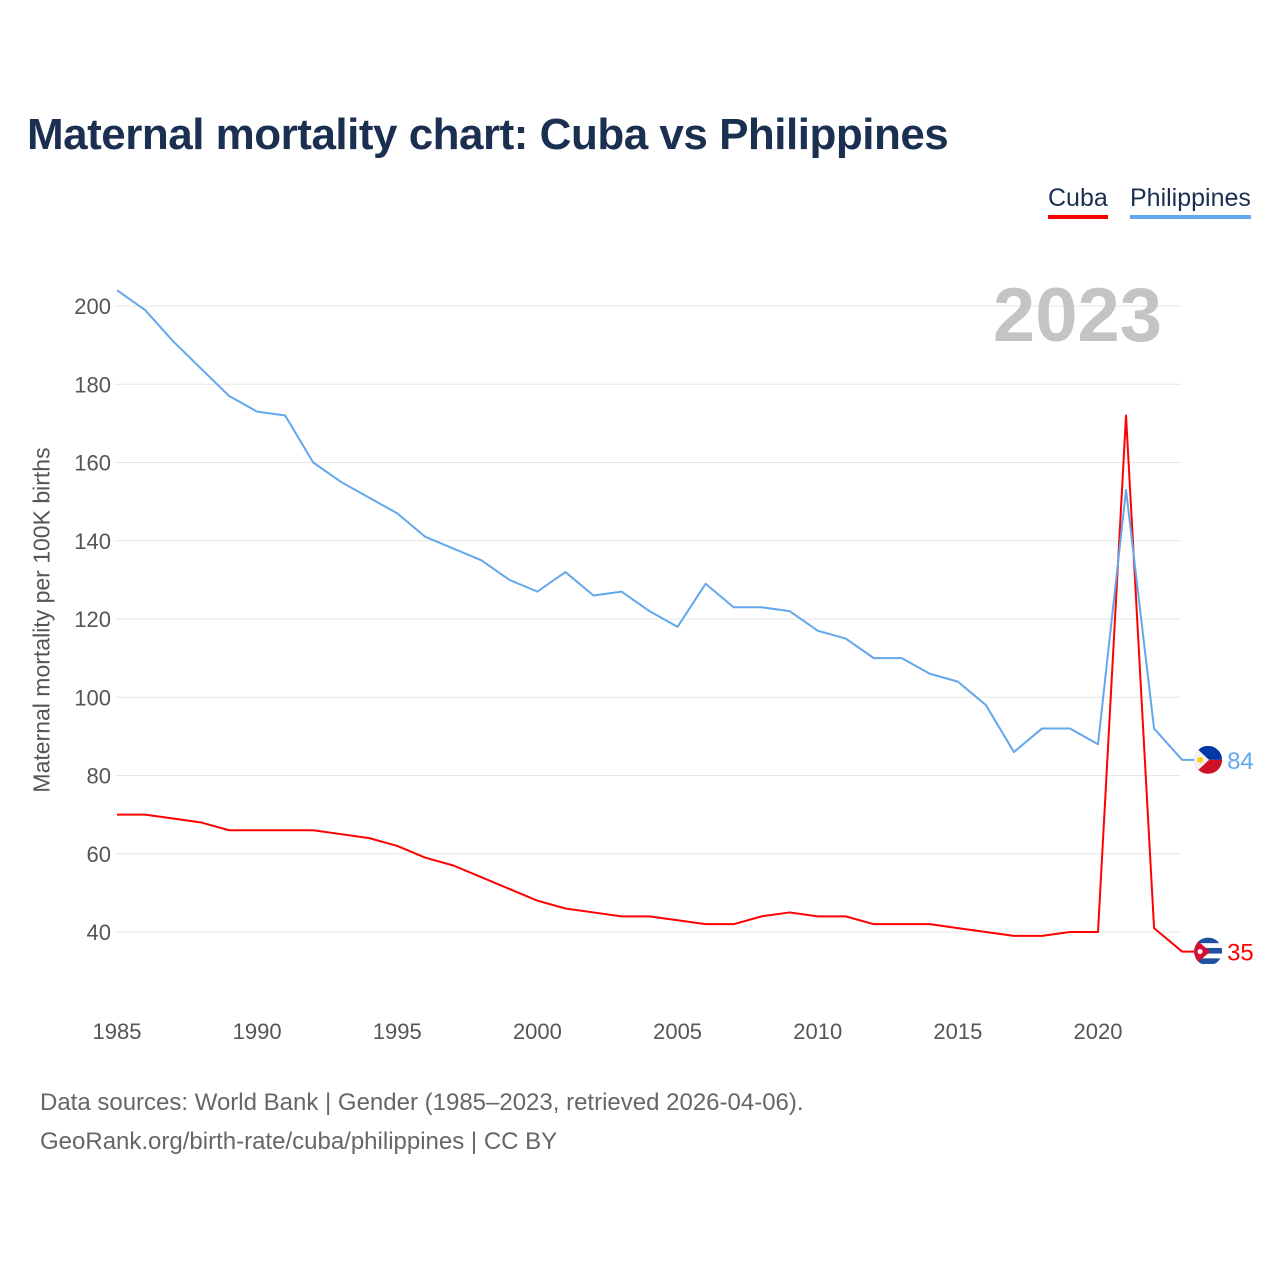 This screenshot has width=1280, height=1280. What do you see at coordinates (99, 932) in the screenshot?
I see `y-tick-label: 40` at bounding box center [99, 932].